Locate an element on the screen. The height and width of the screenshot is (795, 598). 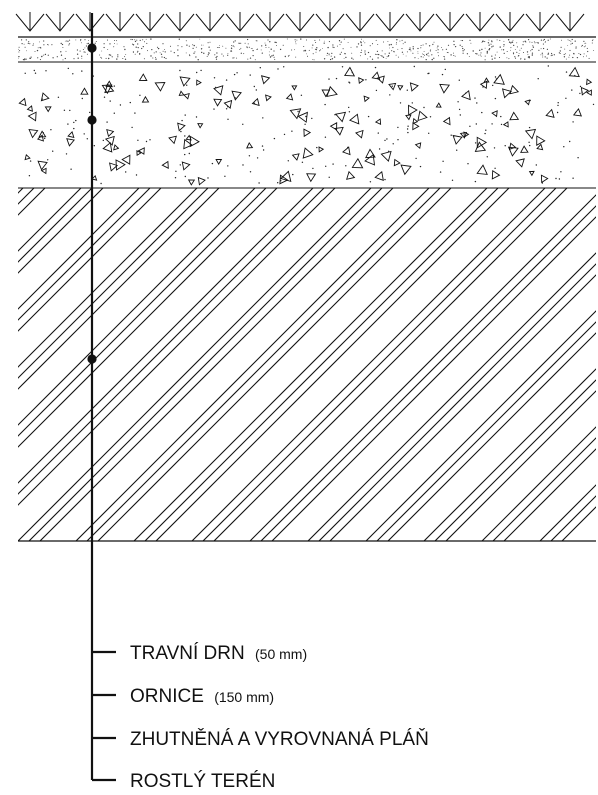
leader-lines is located at coordinates (101, 397).